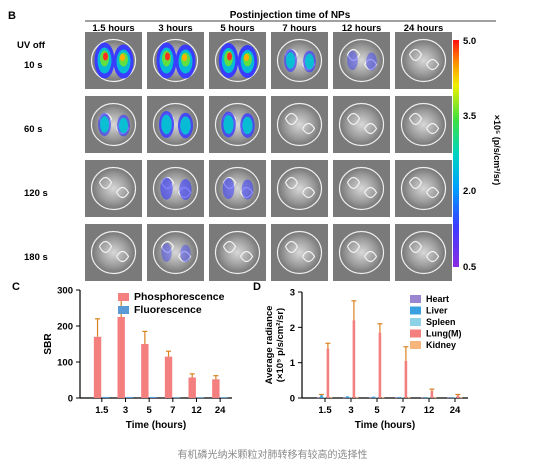 The height and width of the screenshot is (471, 545). I want to click on colorbar-min: 0.5, so click(470, 267).